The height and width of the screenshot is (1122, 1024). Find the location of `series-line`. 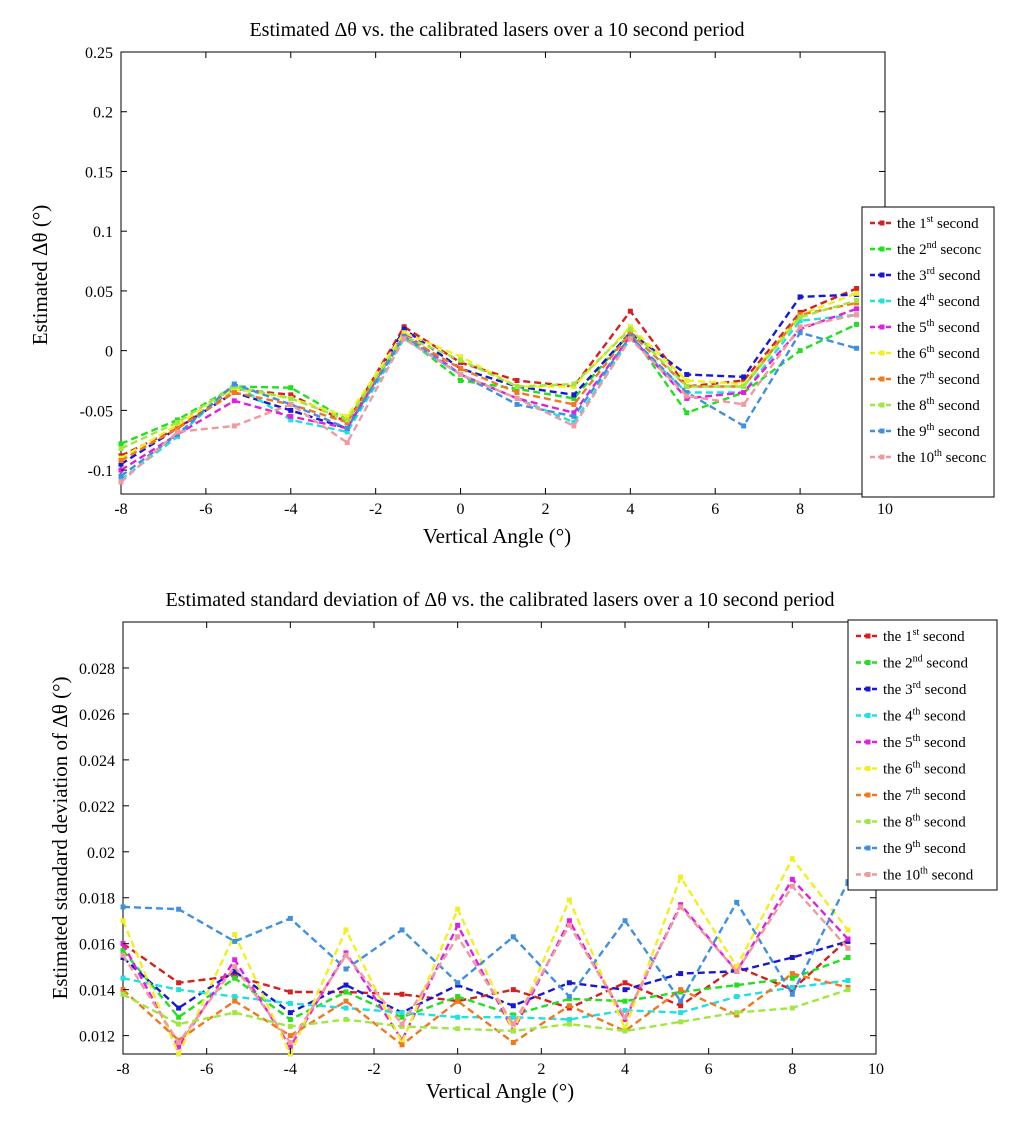

series-line is located at coordinates (486, 942).